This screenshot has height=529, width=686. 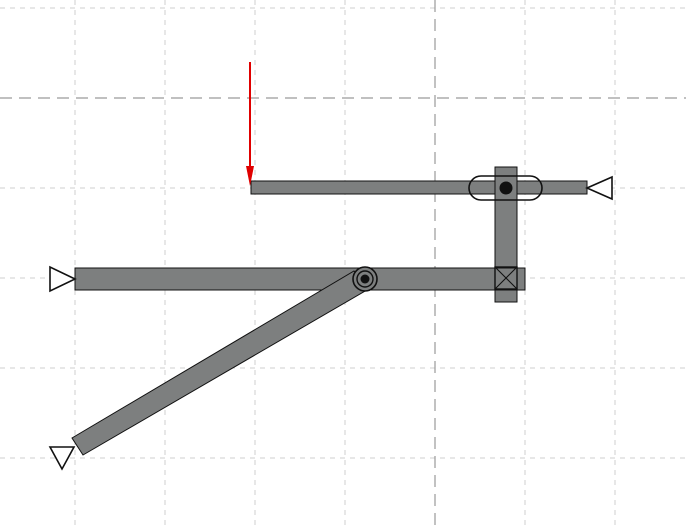 I want to click on upper-horizontal-beam, so click(x=419, y=187).